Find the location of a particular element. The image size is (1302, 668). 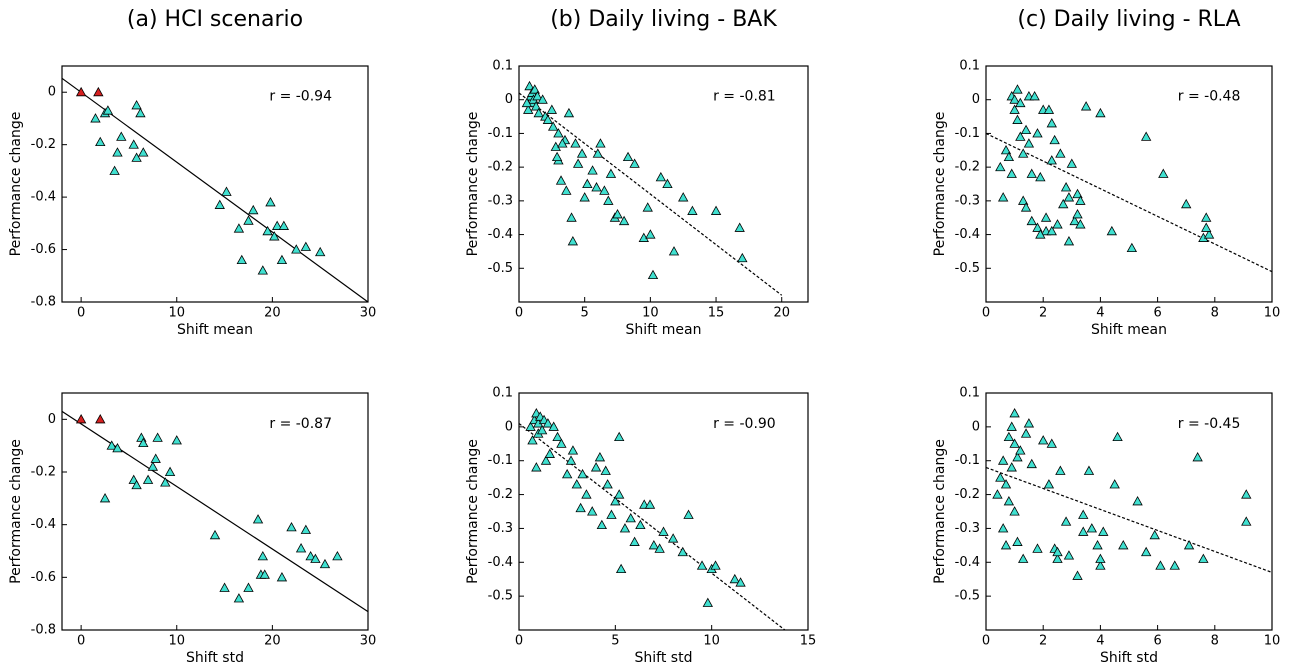

y-tick-label: -0.3 is located at coordinates (500, 200).